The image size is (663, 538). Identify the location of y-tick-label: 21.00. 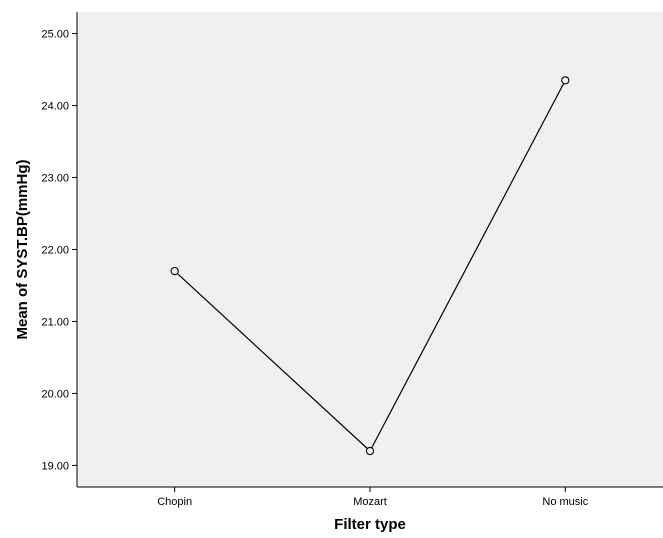
(55, 322).